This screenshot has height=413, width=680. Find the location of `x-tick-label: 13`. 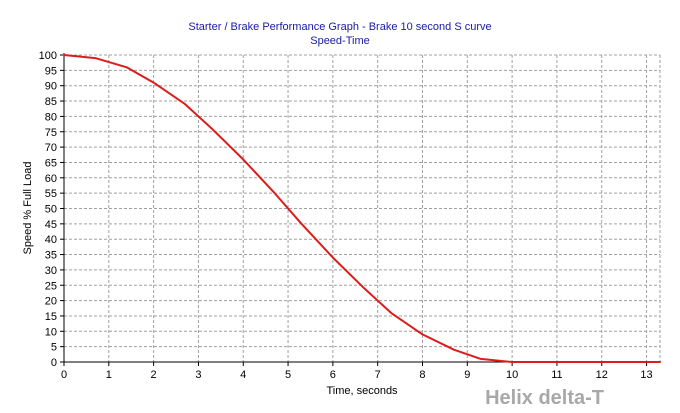

x-tick-label: 13 is located at coordinates (646, 375).